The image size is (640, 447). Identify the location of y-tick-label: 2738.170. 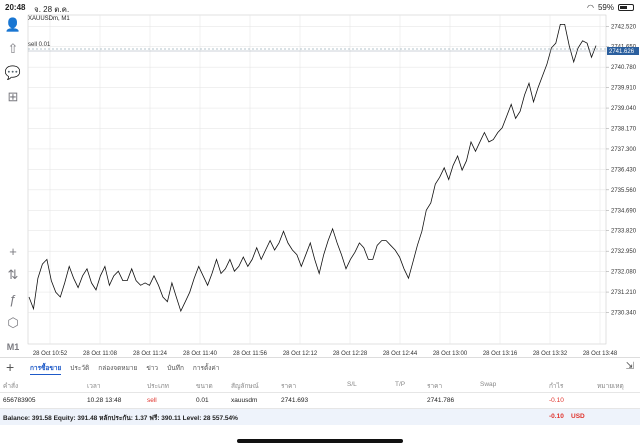
(624, 130).